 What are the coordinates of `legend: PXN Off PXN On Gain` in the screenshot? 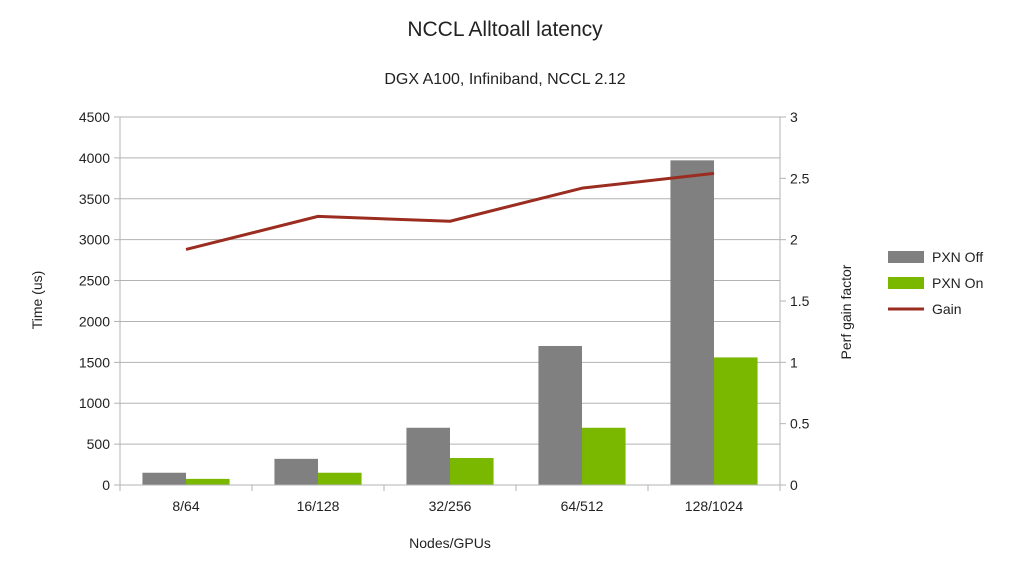 It's located at (935, 283).